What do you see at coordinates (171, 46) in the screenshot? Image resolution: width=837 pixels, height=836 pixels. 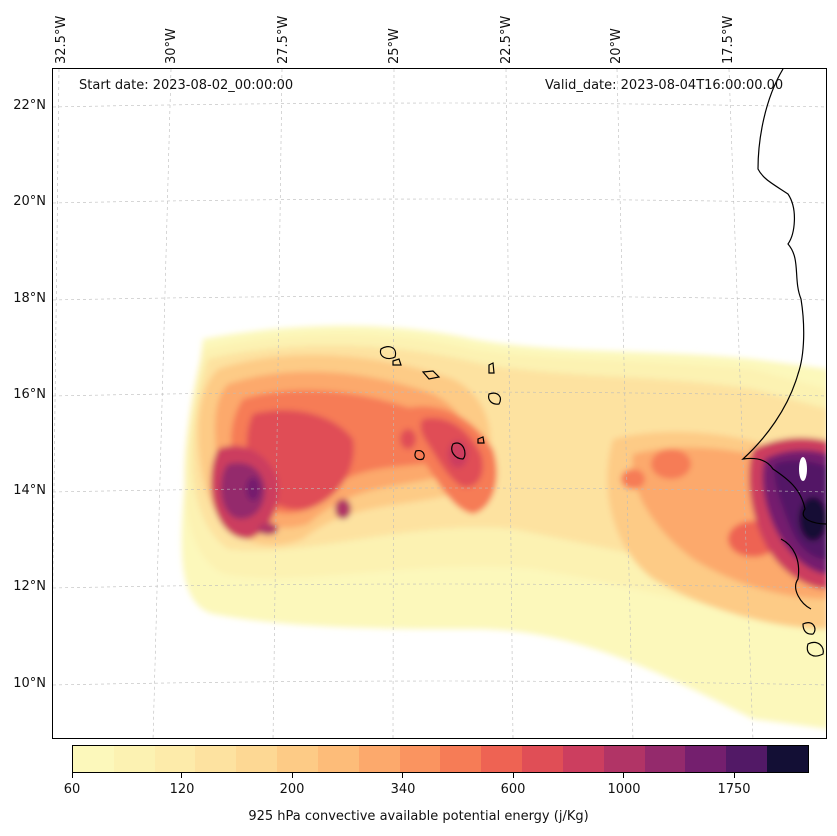 I see `lon-label-30w: 30°W` at bounding box center [171, 46].